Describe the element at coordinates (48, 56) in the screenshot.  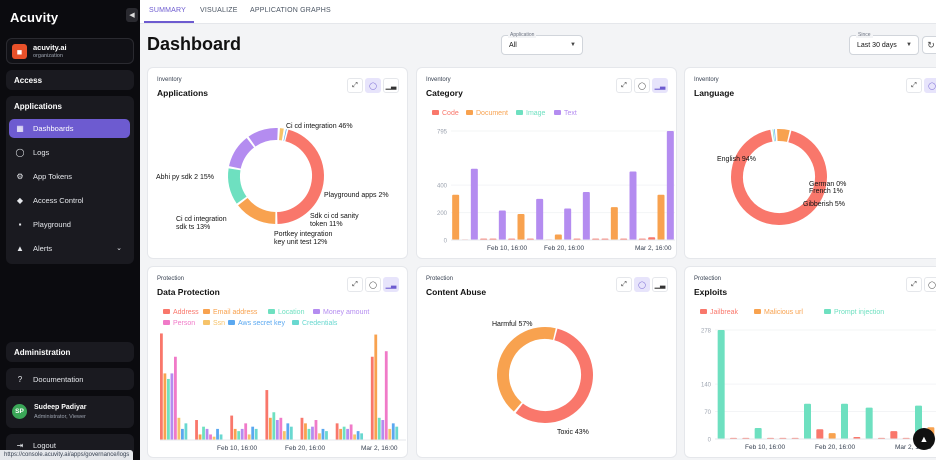
I see `org-type: organization` at that location.